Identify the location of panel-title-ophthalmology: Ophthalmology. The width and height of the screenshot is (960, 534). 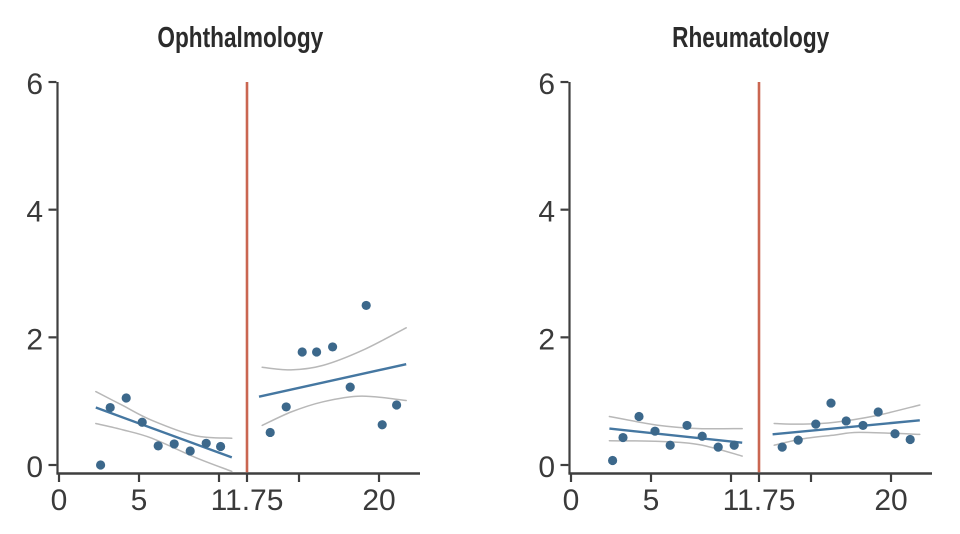
(240, 38).